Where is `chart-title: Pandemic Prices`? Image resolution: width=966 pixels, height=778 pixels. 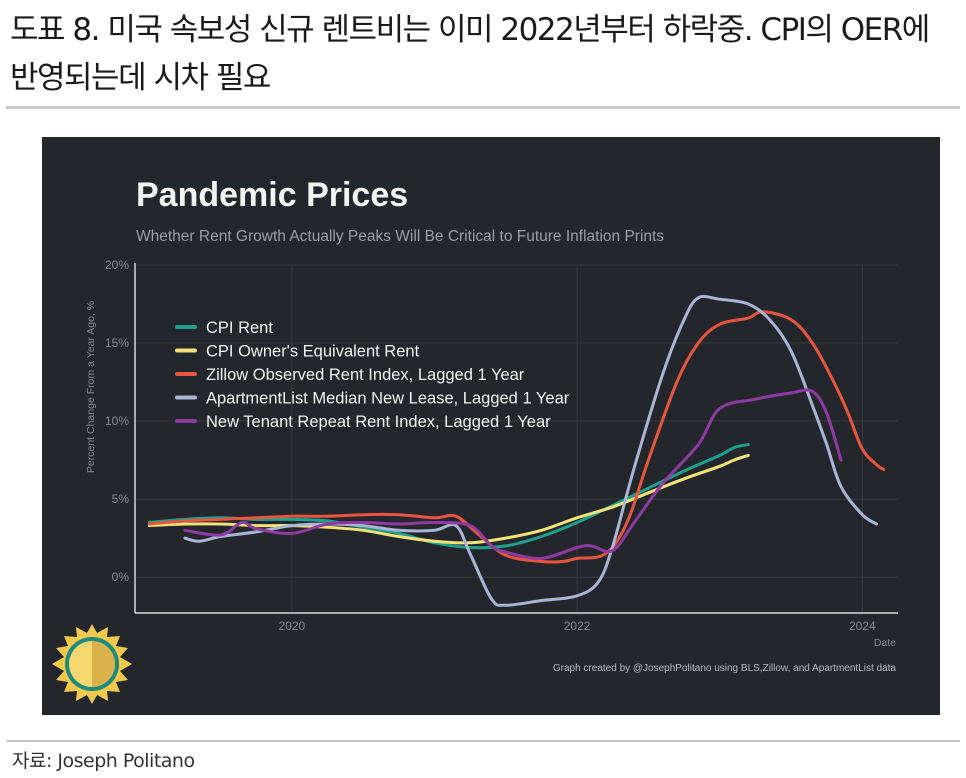
chart-title: Pandemic Prices is located at coordinates (272, 195).